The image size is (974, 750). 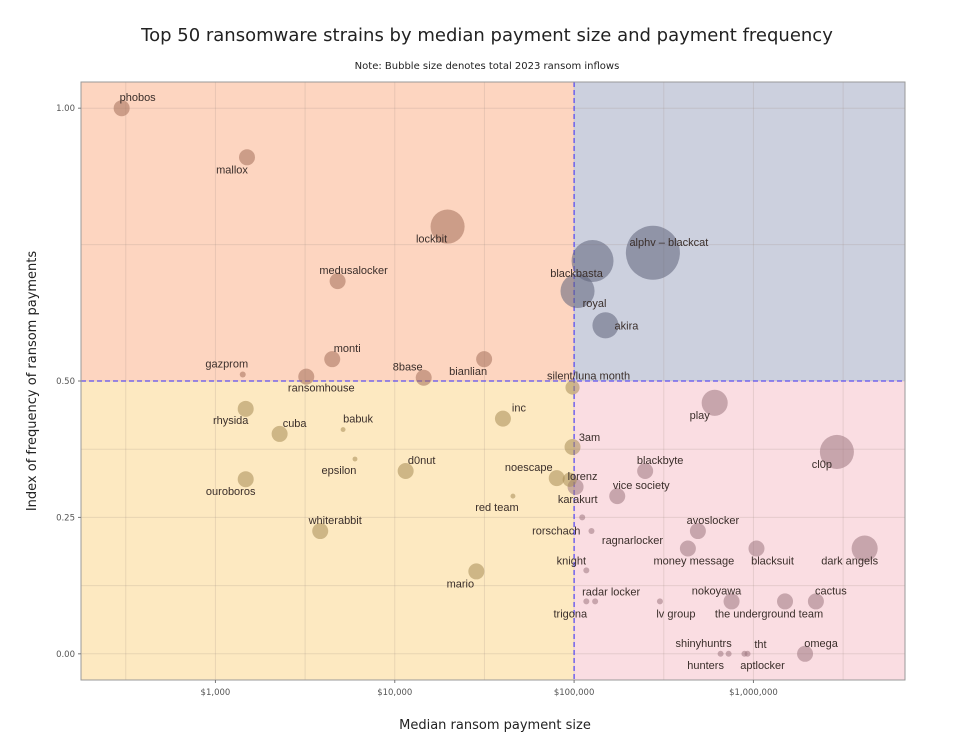 I want to click on bubble-gazprom, so click(x=242, y=374).